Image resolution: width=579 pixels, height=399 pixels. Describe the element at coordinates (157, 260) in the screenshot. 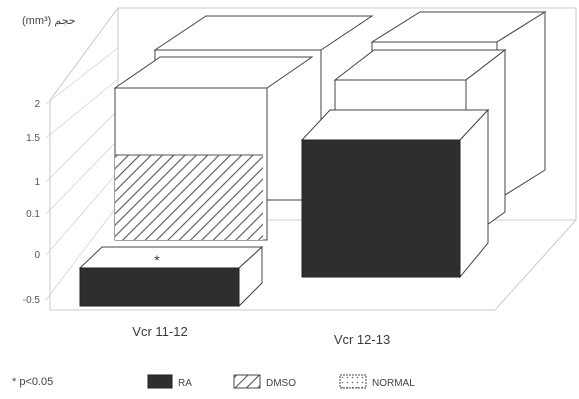

I see `significance-marker: *` at that location.